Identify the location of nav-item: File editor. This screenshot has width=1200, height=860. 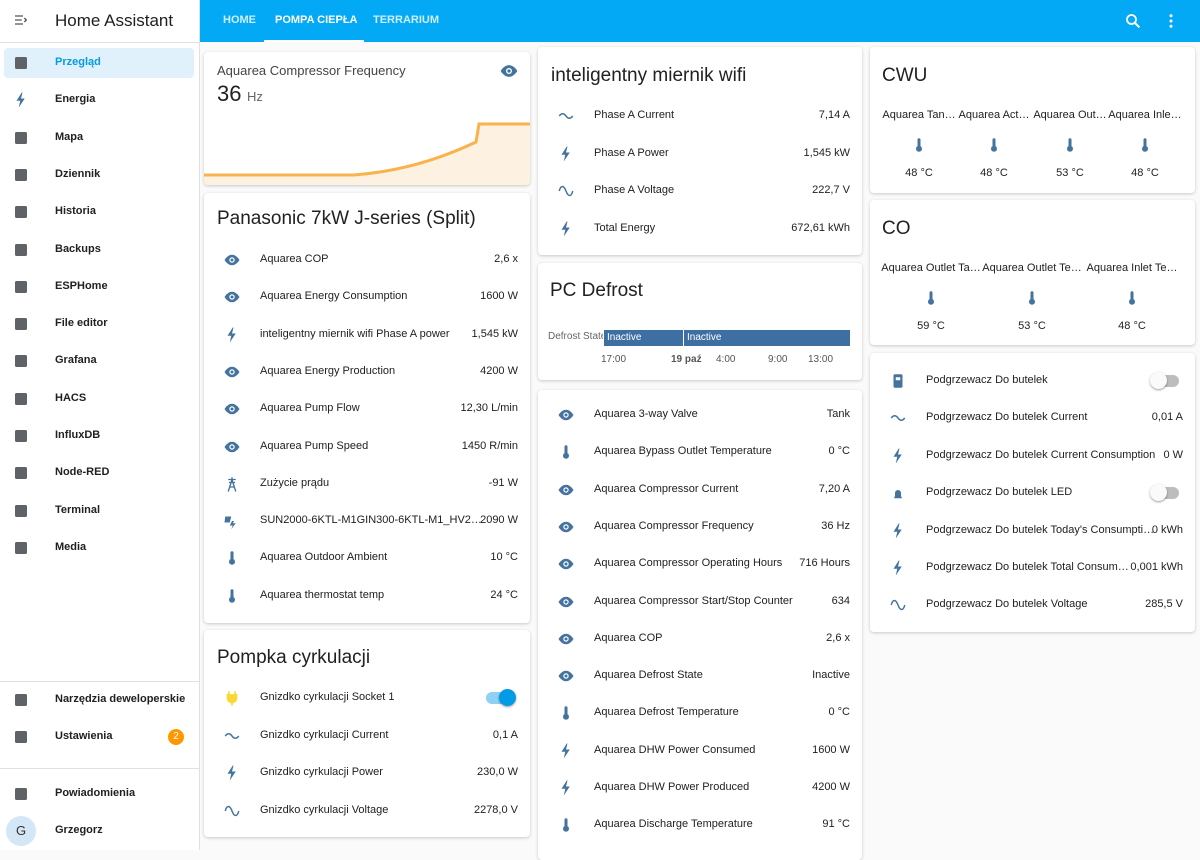
(81, 323).